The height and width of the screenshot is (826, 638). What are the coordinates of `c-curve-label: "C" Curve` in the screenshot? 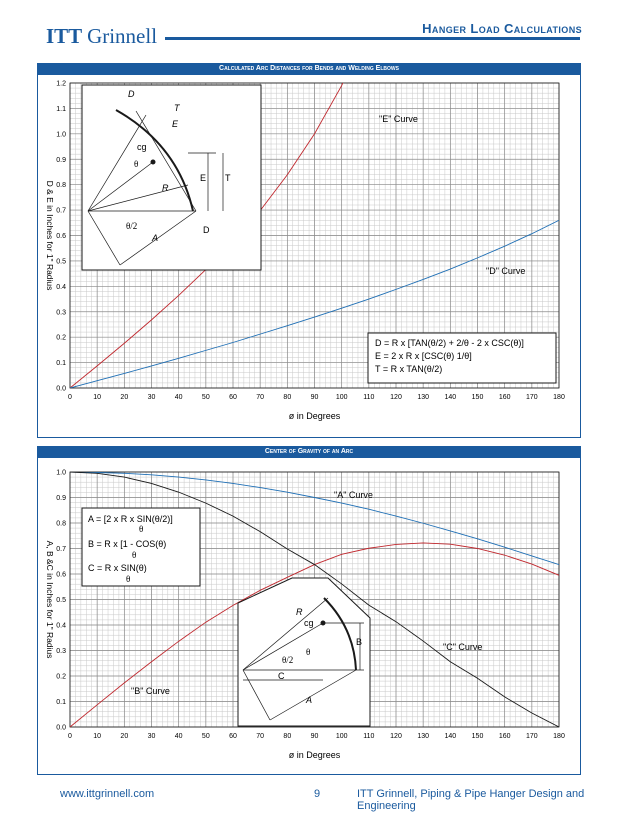 It's located at (462, 647).